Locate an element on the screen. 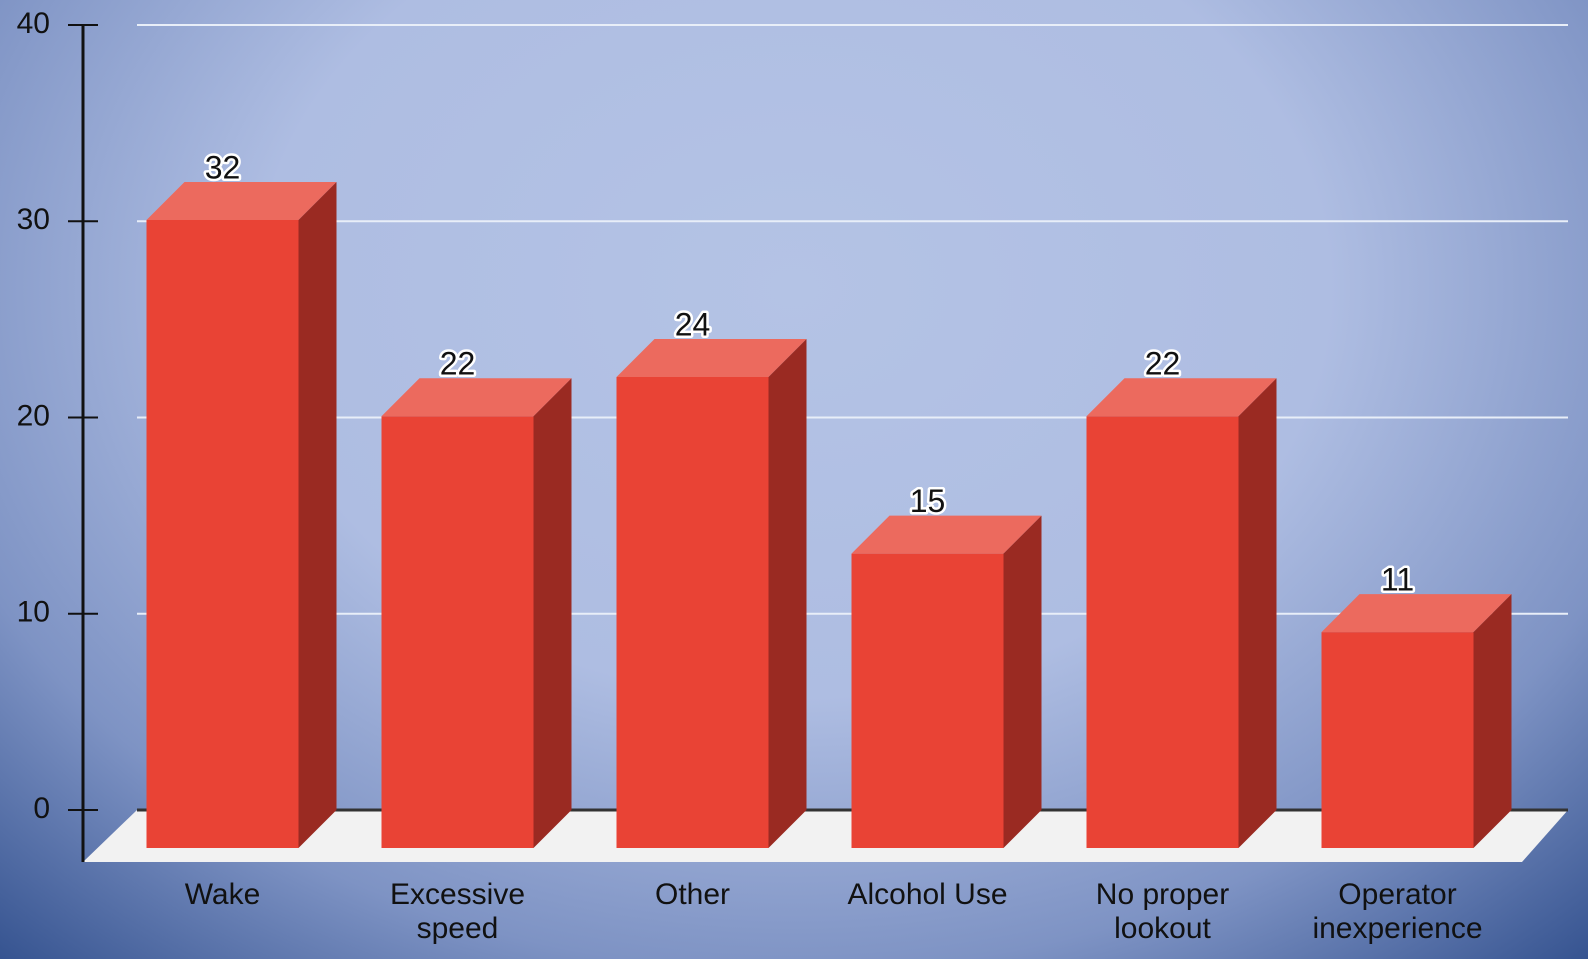 Image resolution: width=1588 pixels, height=959 pixels. x-tick-label: Operator inexperience is located at coordinates (1397, 911).